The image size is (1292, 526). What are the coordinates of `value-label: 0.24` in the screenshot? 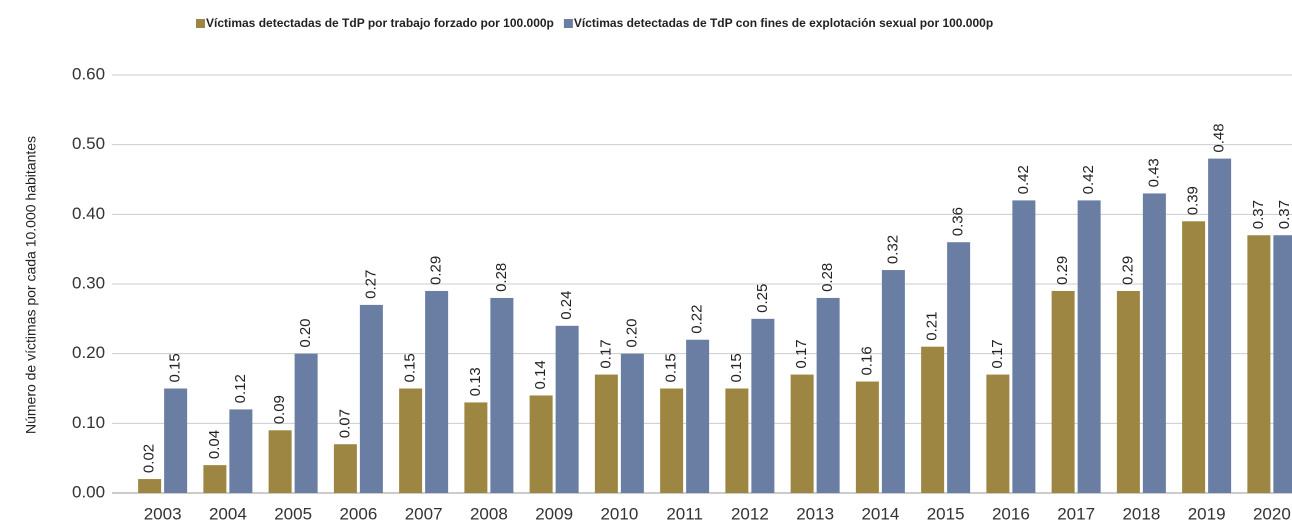 It's located at (566, 305).